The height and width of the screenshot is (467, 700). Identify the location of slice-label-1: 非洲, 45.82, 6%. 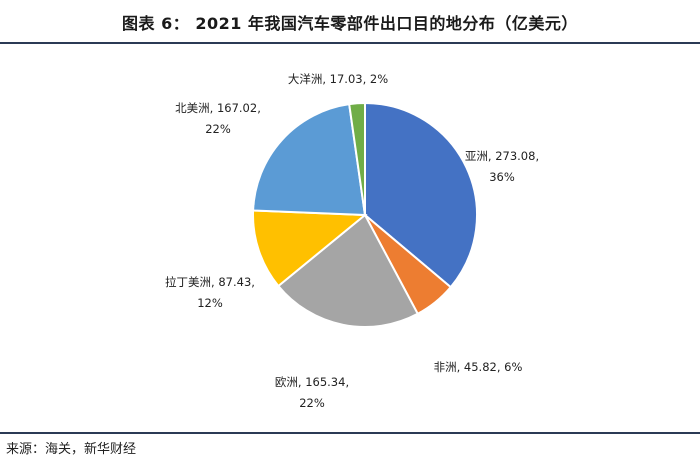
(478, 367).